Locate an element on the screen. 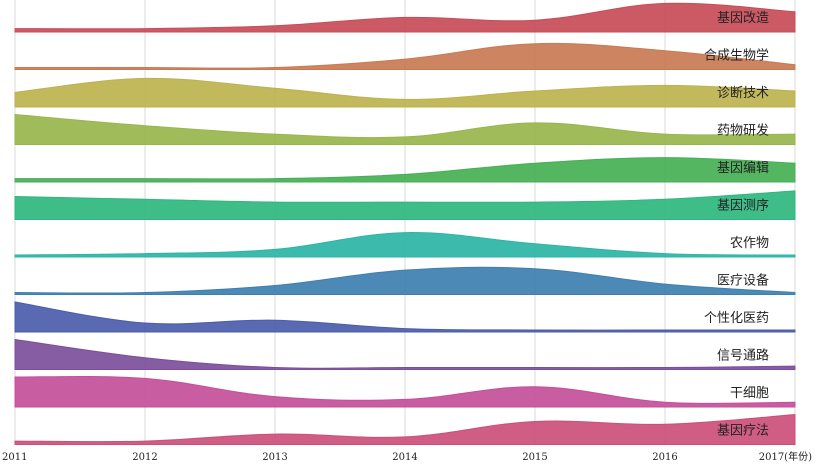  x-axis-ticks: 2011 2012 2013 2014 2015 2016 2017(年份) is located at coordinates (407, 456).